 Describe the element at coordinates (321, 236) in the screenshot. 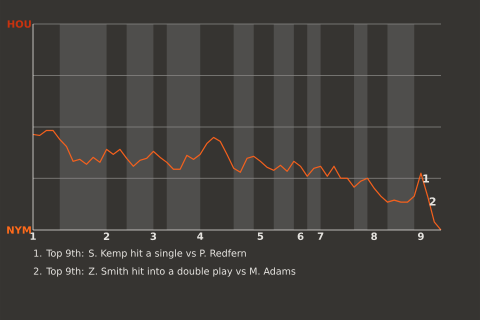

I see `x-tick-label: 7` at that location.